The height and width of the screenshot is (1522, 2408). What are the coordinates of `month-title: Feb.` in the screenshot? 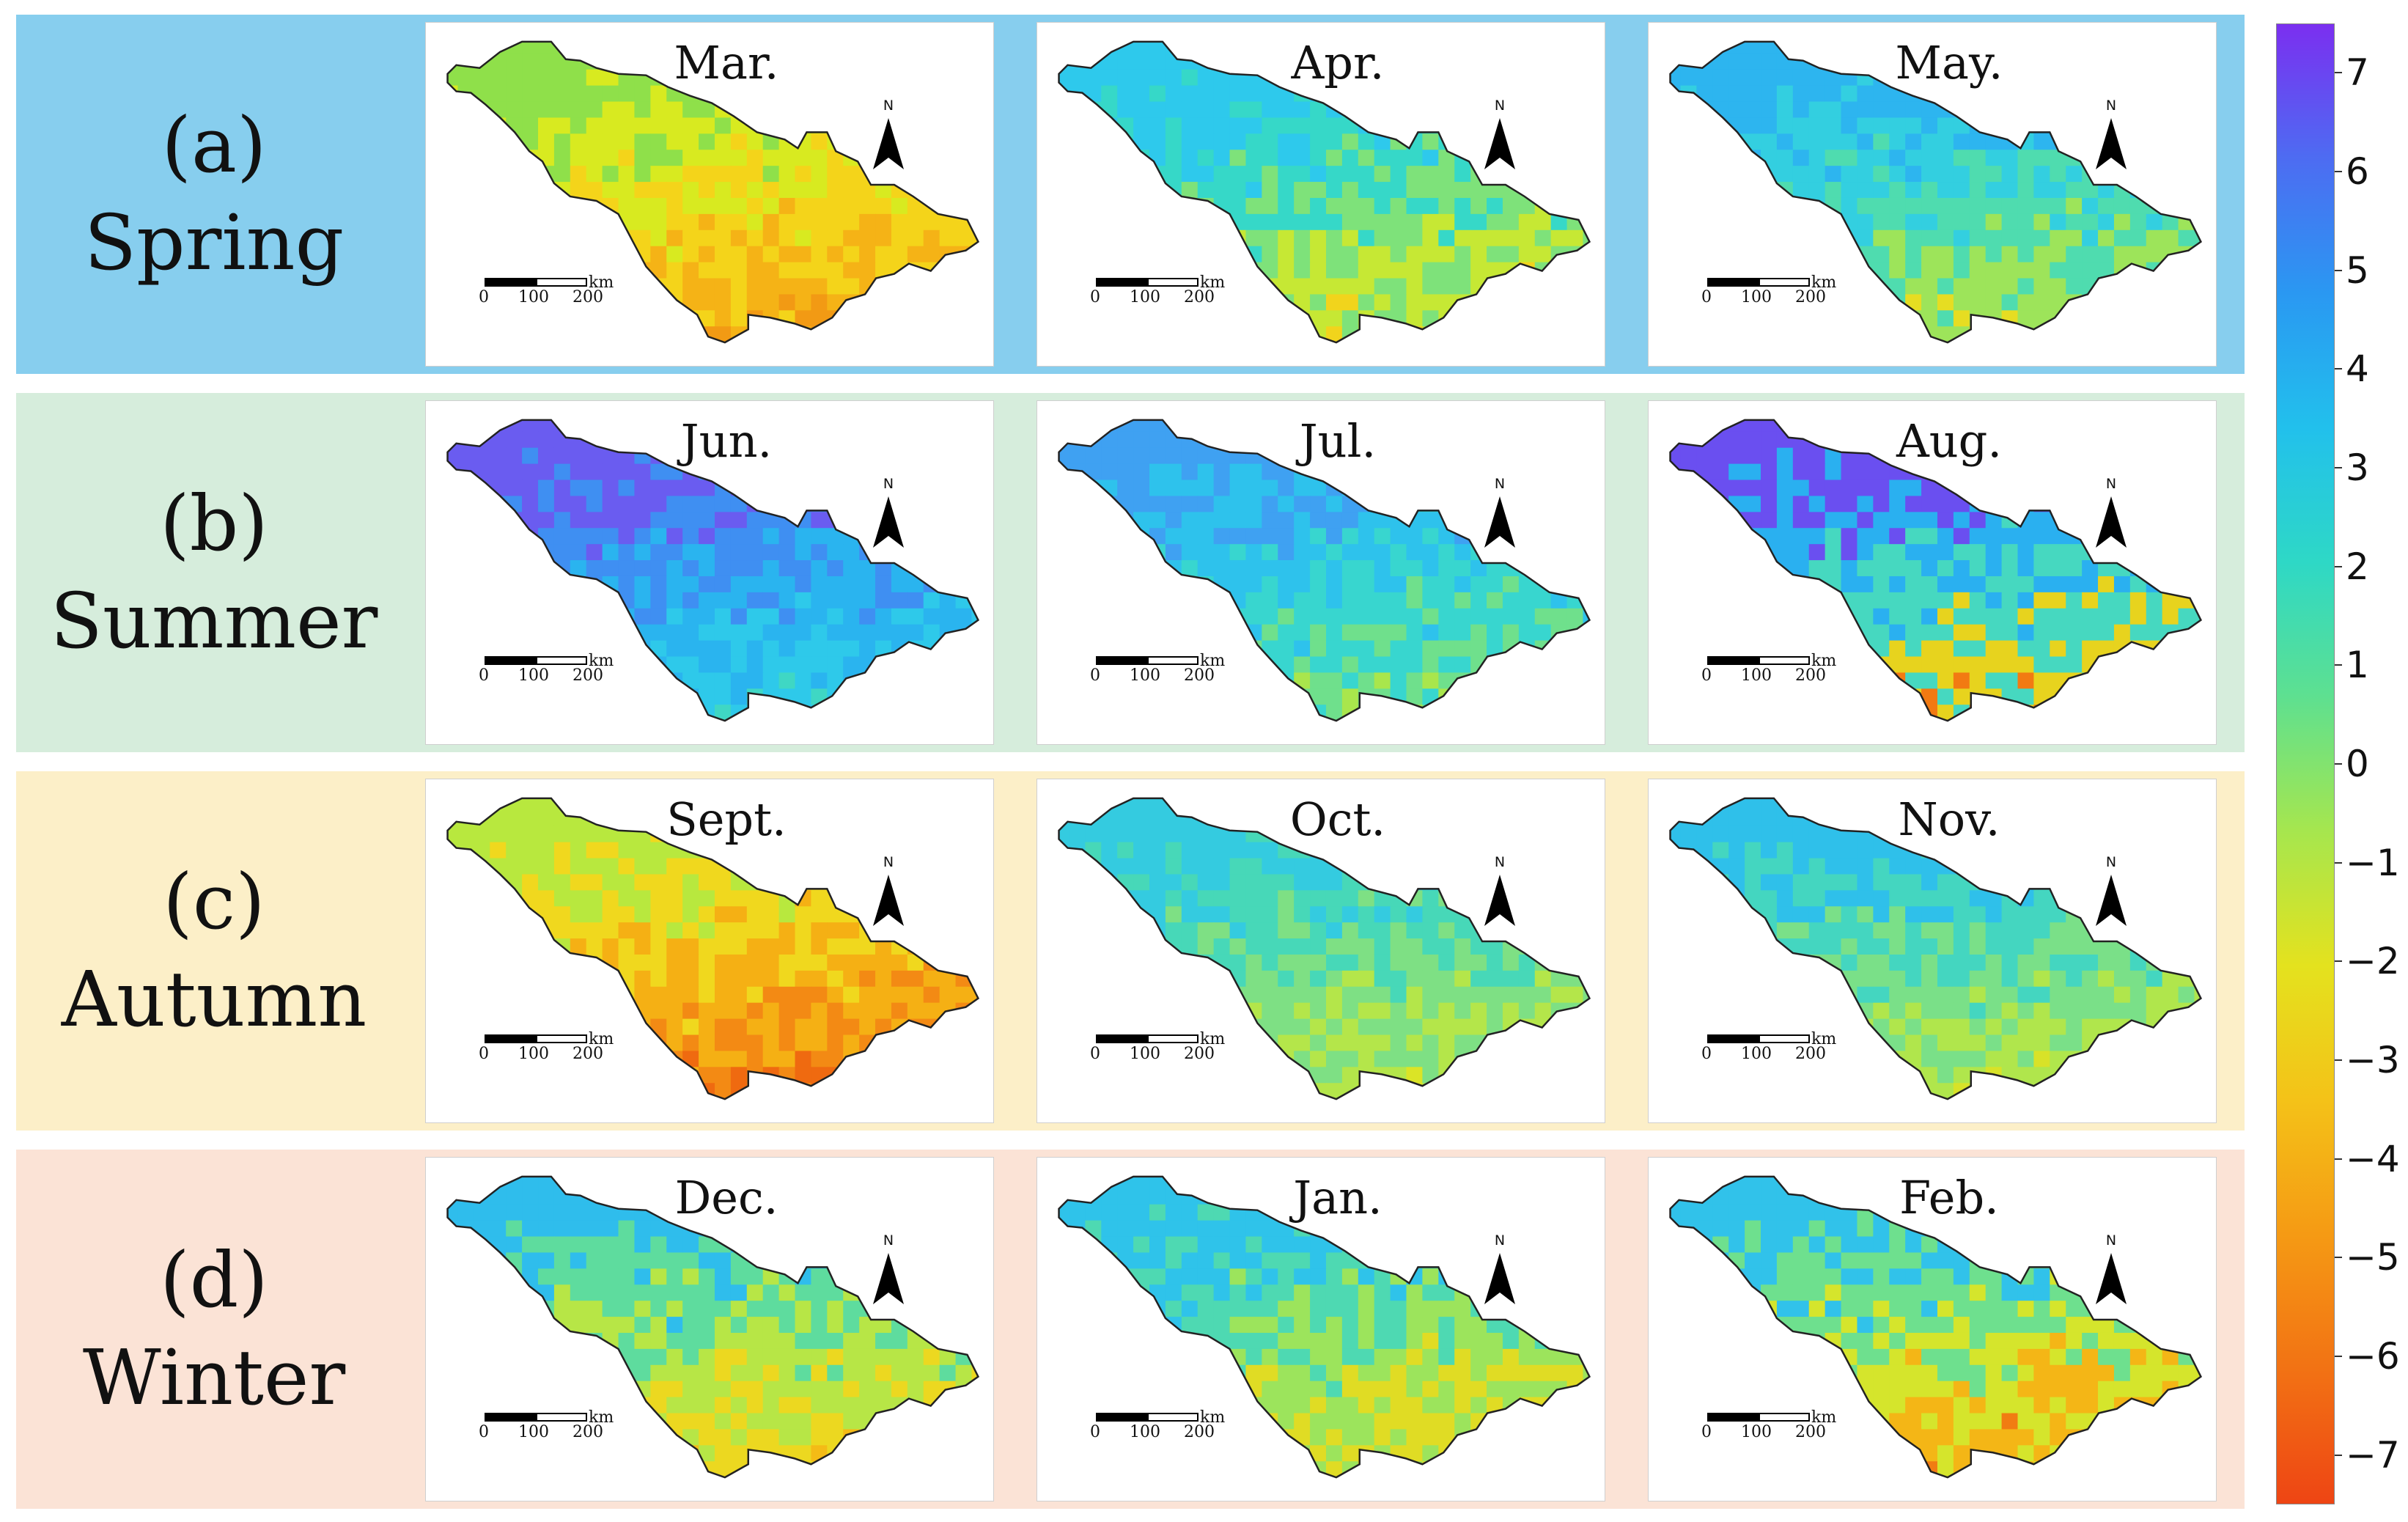 It's located at (1949, 1198).